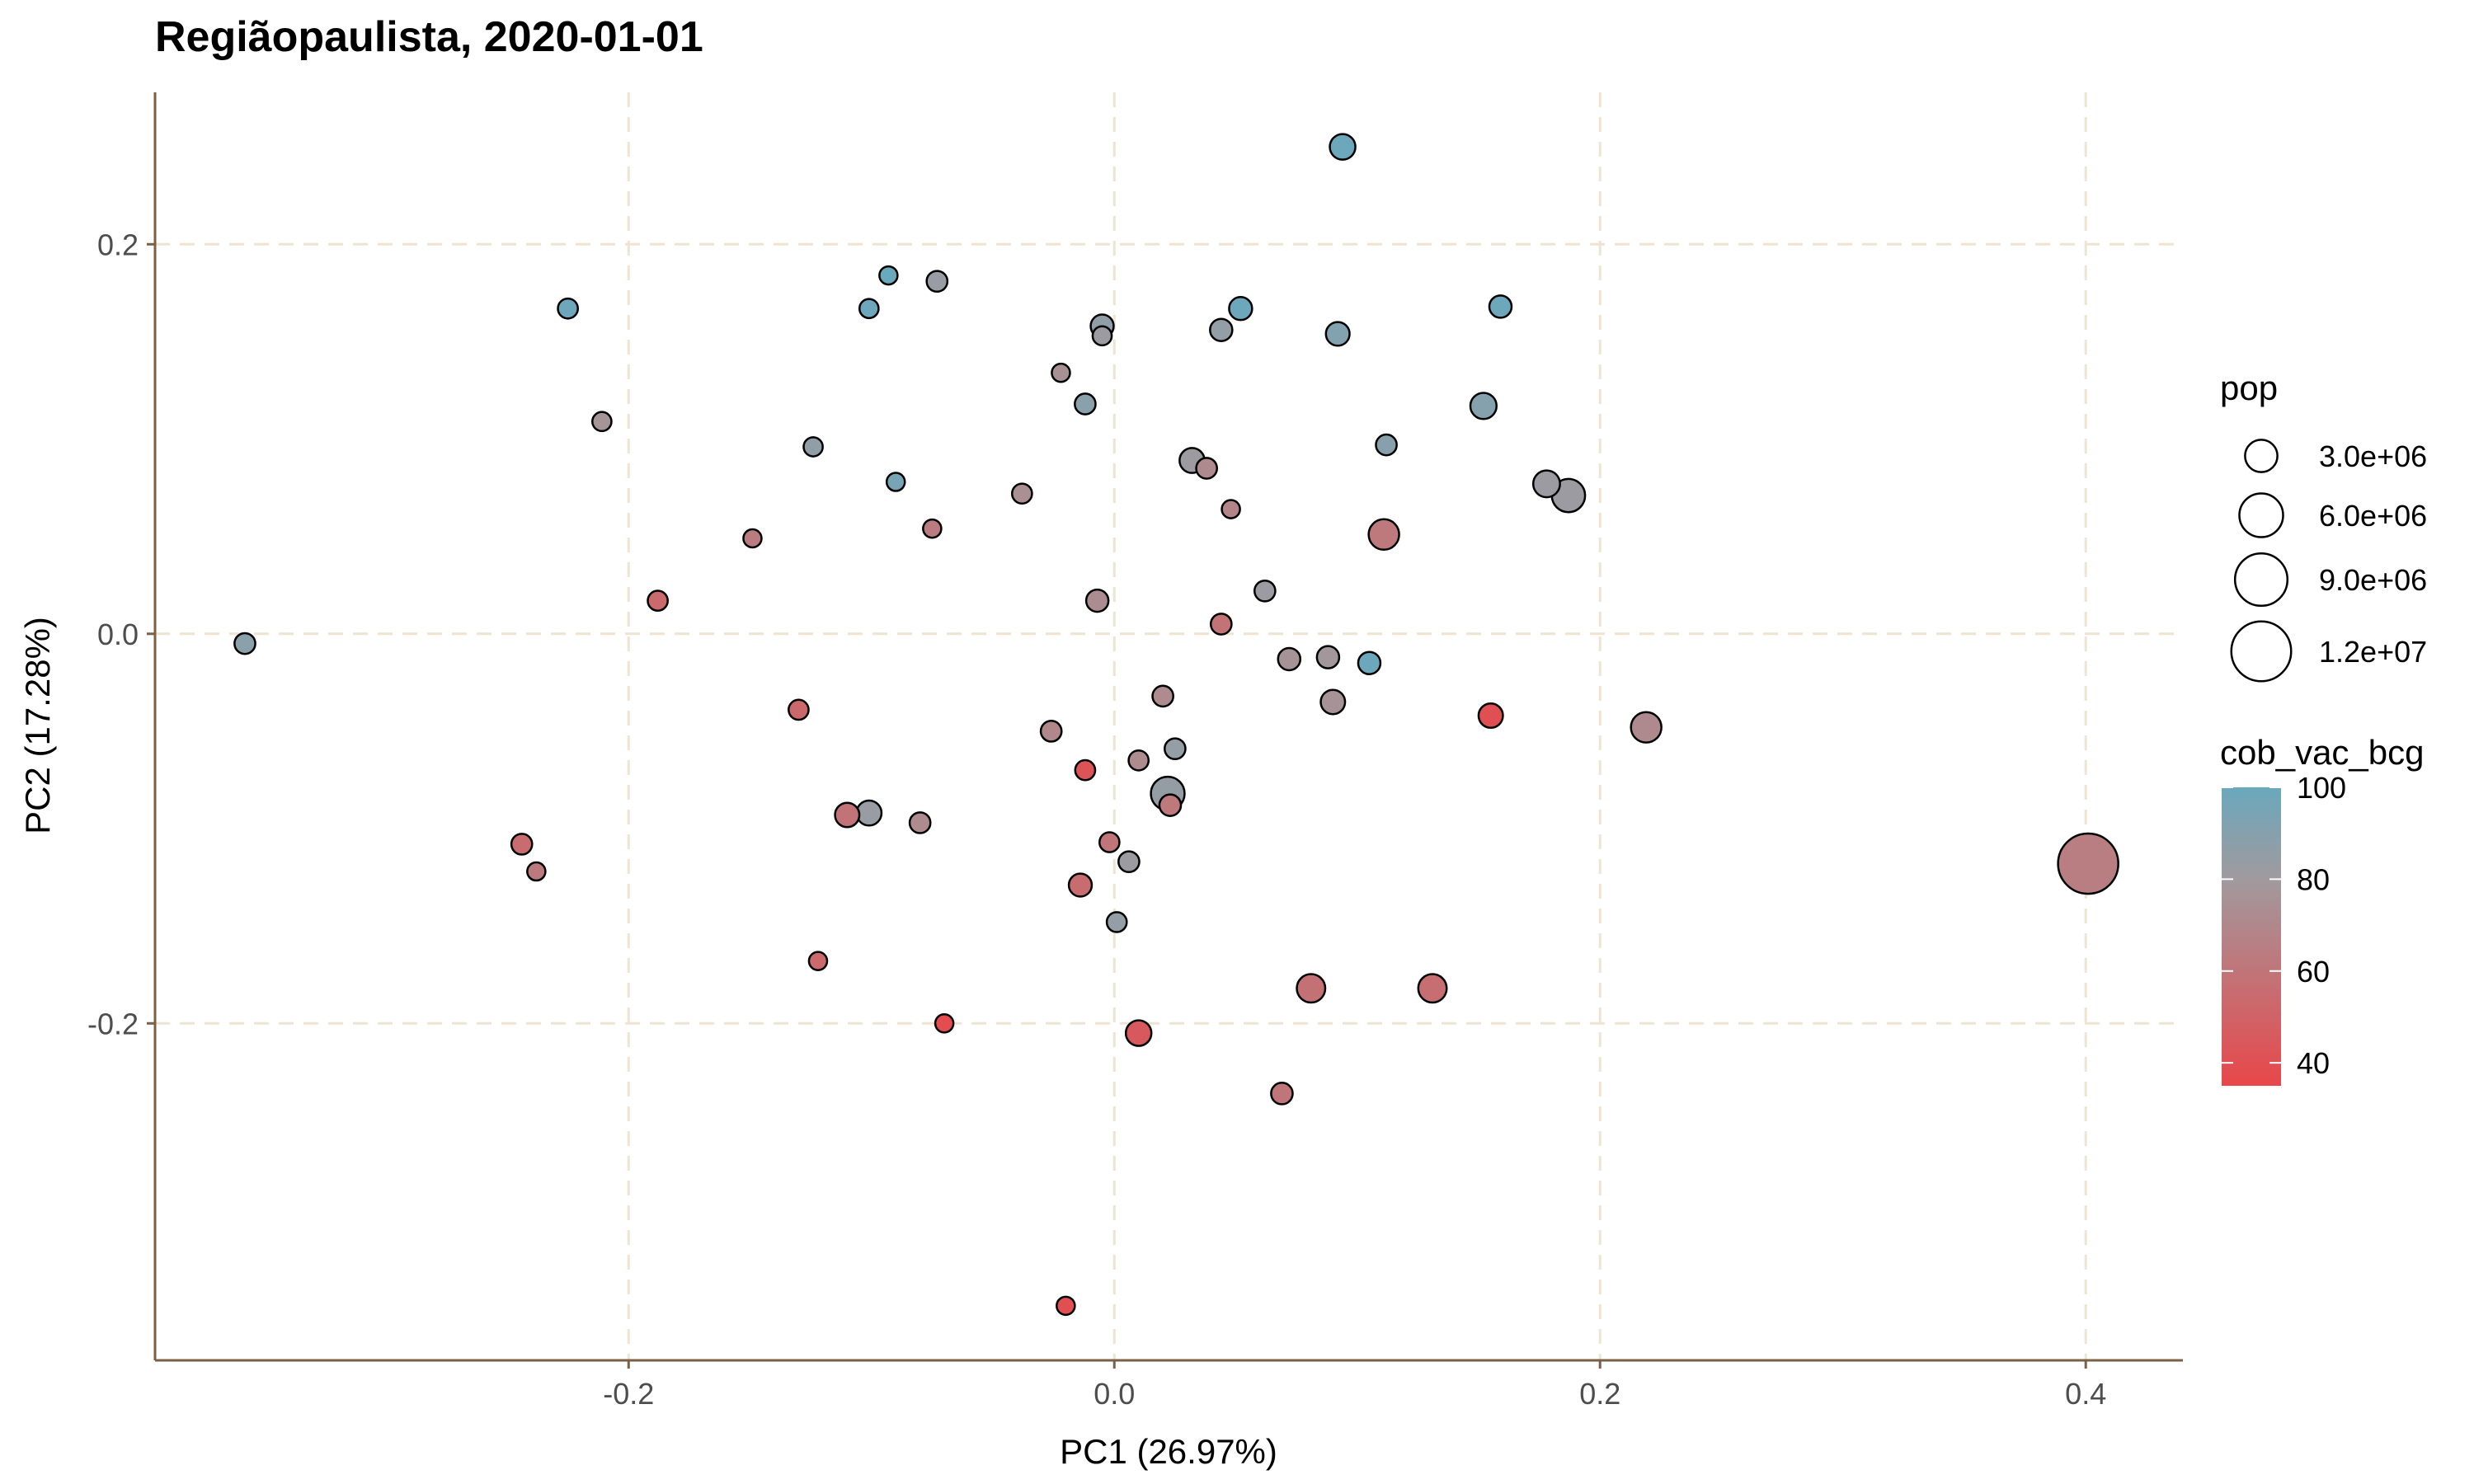 The width and height of the screenshot is (2474, 1484). Describe the element at coordinates (429, 37) in the screenshot. I see `chart-title: Regiãopaulista, 2020-01-01` at that location.